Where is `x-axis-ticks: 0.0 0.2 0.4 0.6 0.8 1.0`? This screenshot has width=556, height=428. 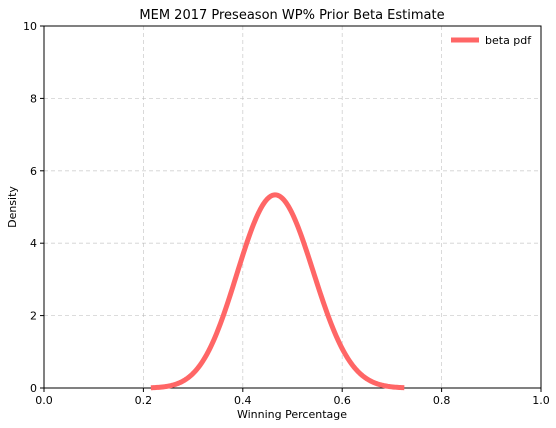
x-axis-ticks: 0.0 0.2 0.4 0.6 0.8 1.0 is located at coordinates (292, 397).